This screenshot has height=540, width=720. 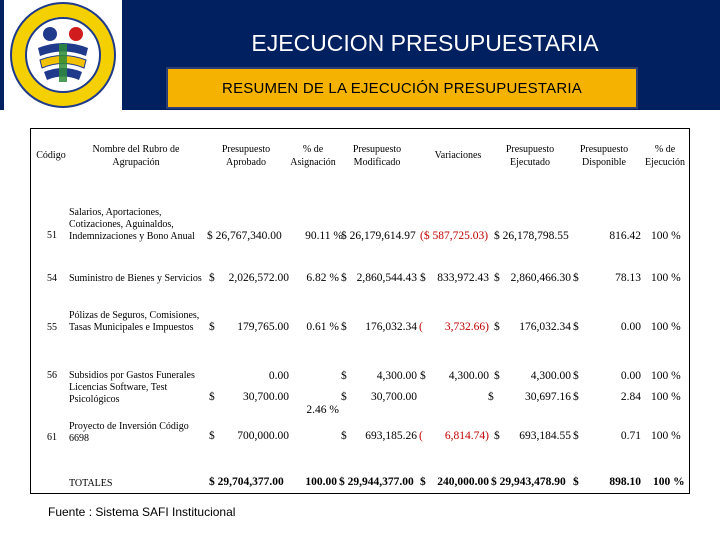 I want to click on row56a-variaciones: 4,300.00, so click(x=468, y=376).